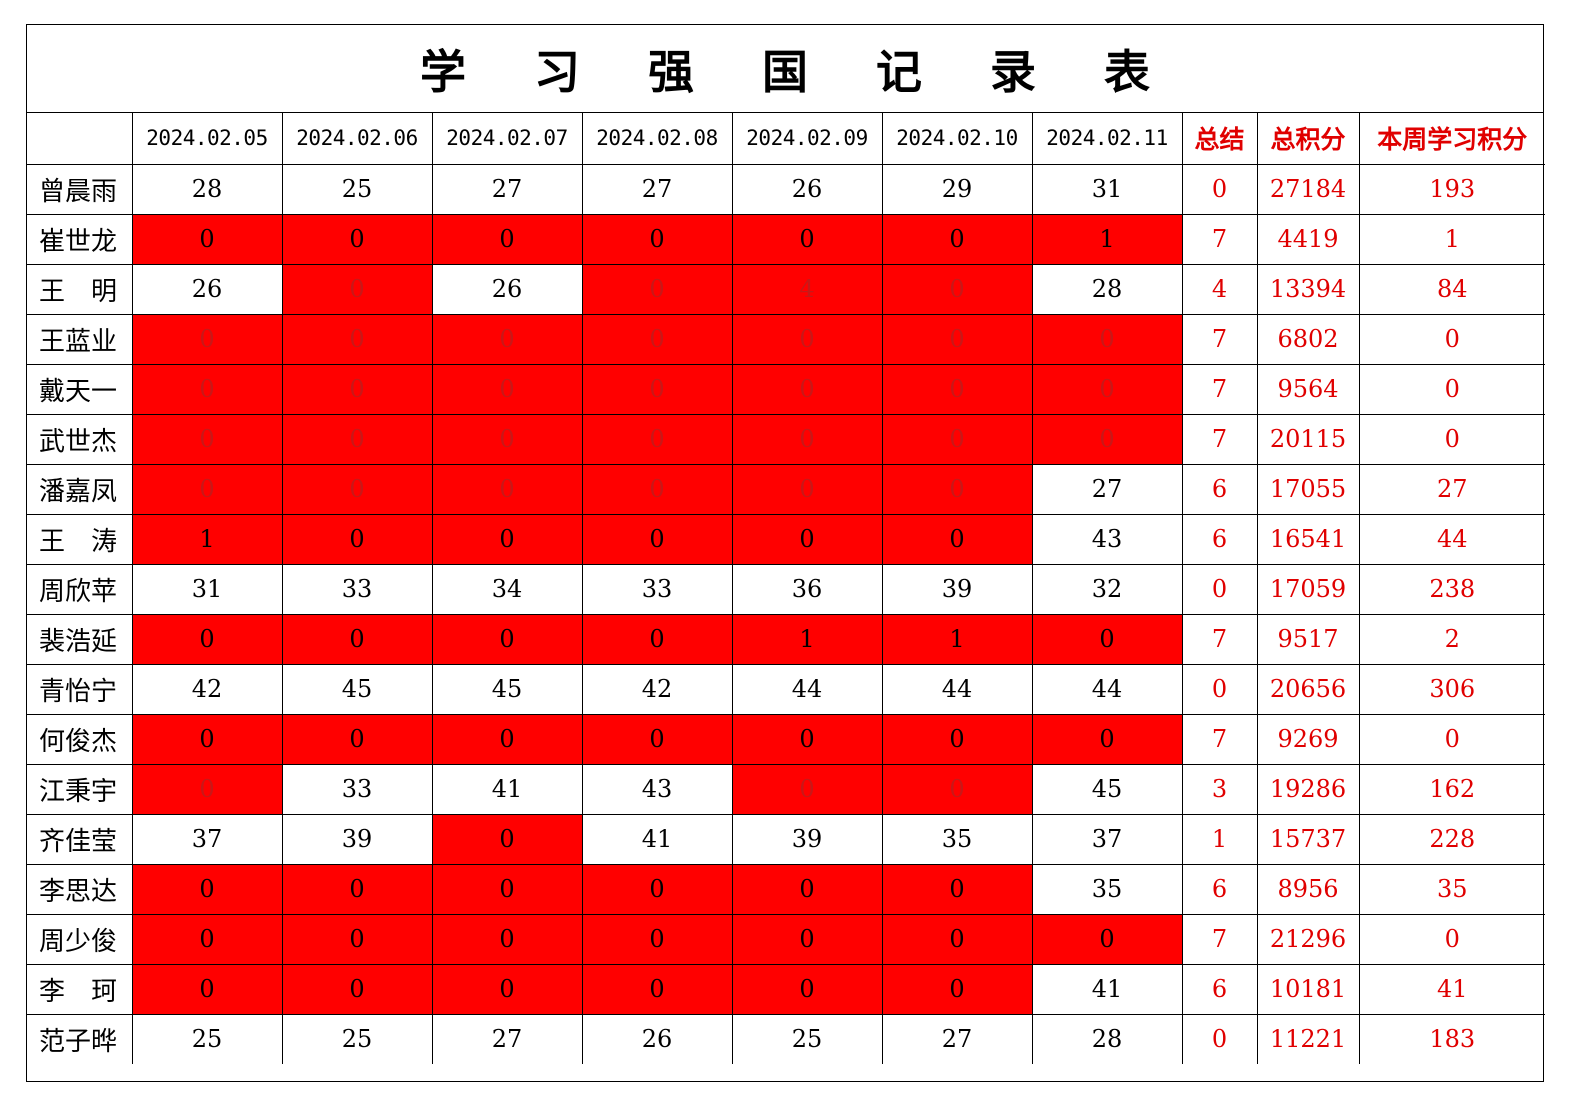 The width and height of the screenshot is (1577, 1101). Describe the element at coordinates (807, 289) in the screenshot. I see `day-score-cell: 4` at that location.